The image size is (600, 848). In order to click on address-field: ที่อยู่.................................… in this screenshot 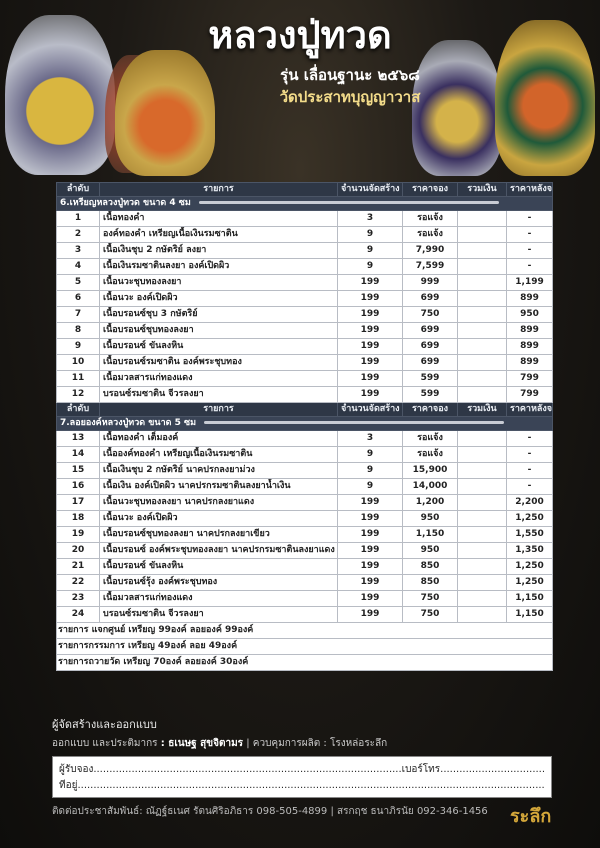, I will do `click(302, 785)`.